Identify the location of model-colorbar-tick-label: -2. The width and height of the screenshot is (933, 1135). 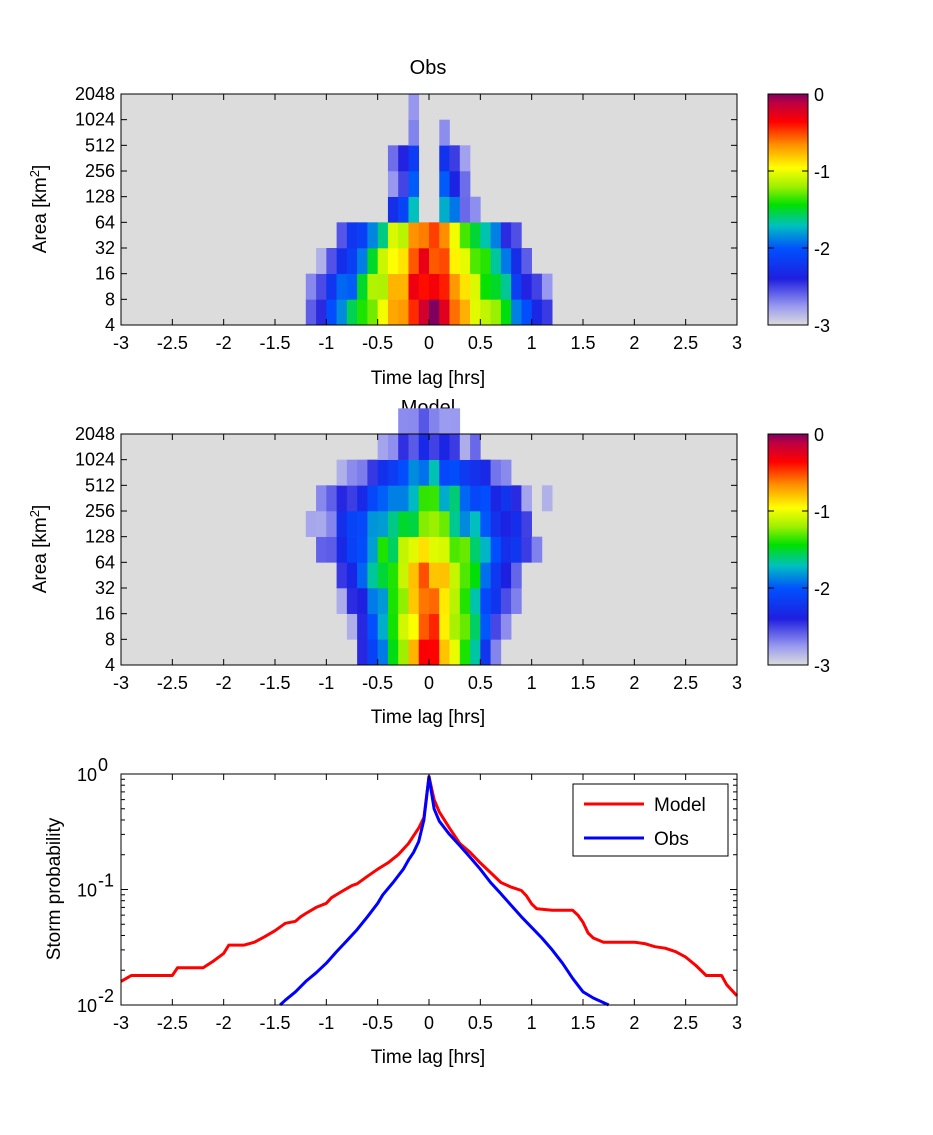
(822, 589).